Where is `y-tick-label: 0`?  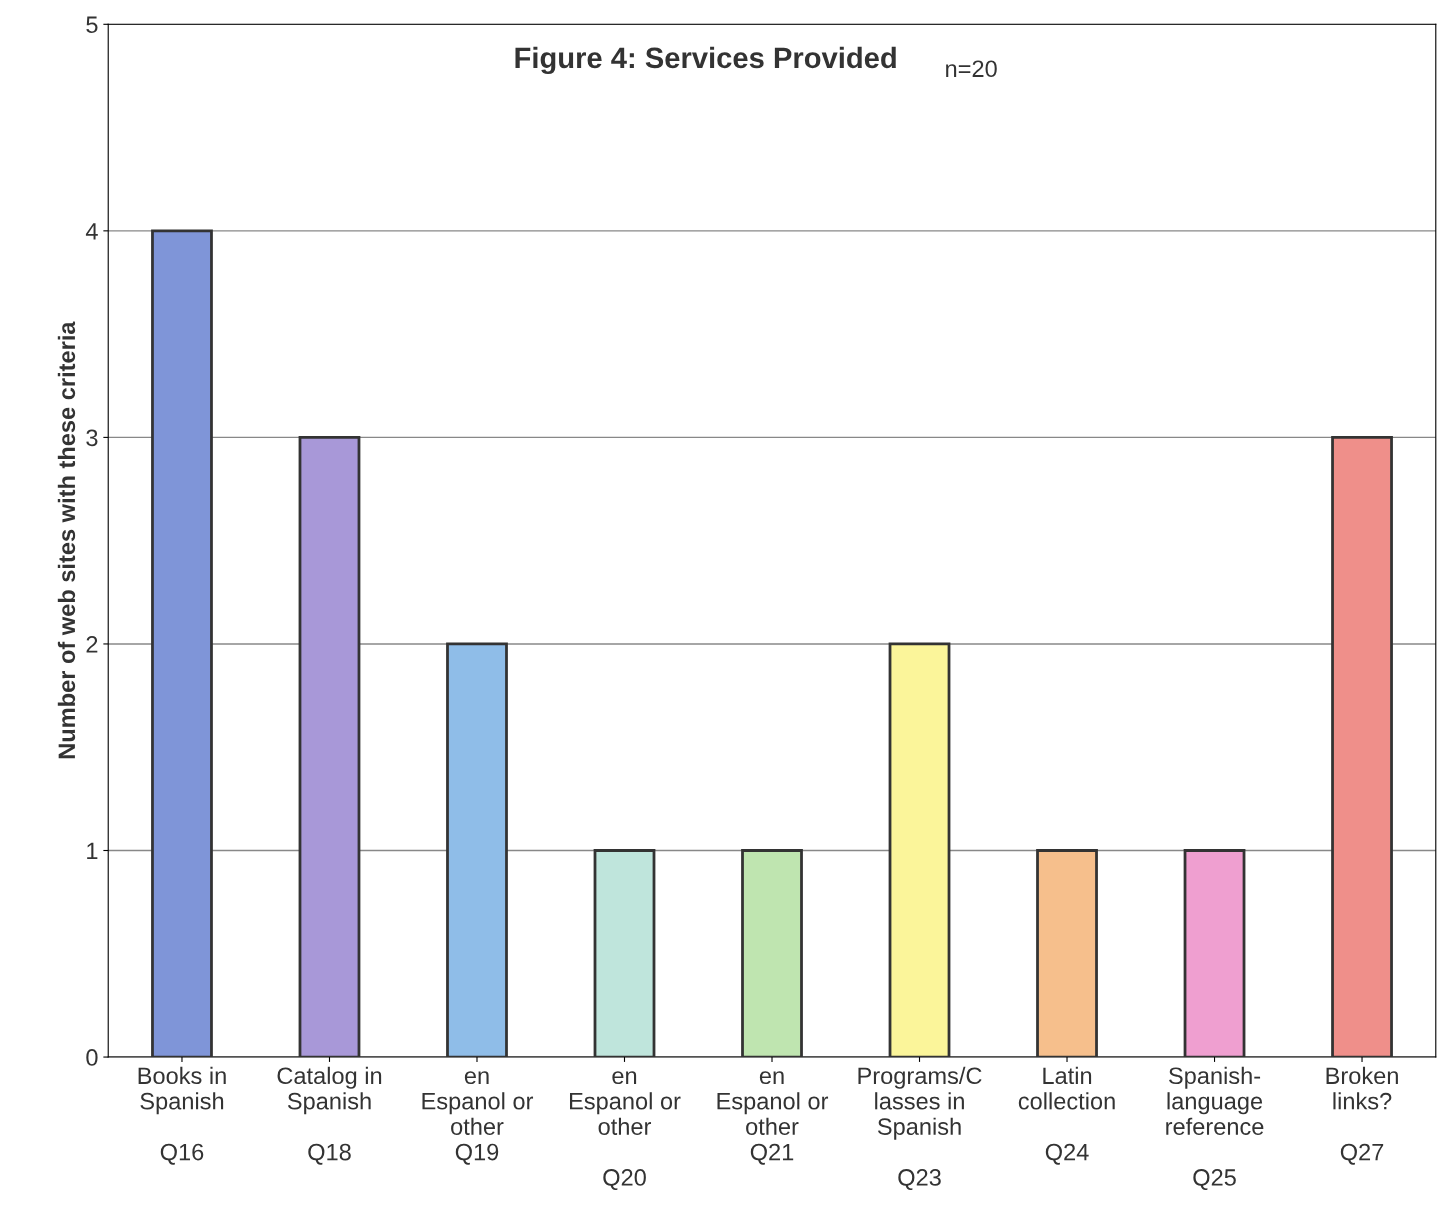
y-tick-label: 0 is located at coordinates (92, 1057).